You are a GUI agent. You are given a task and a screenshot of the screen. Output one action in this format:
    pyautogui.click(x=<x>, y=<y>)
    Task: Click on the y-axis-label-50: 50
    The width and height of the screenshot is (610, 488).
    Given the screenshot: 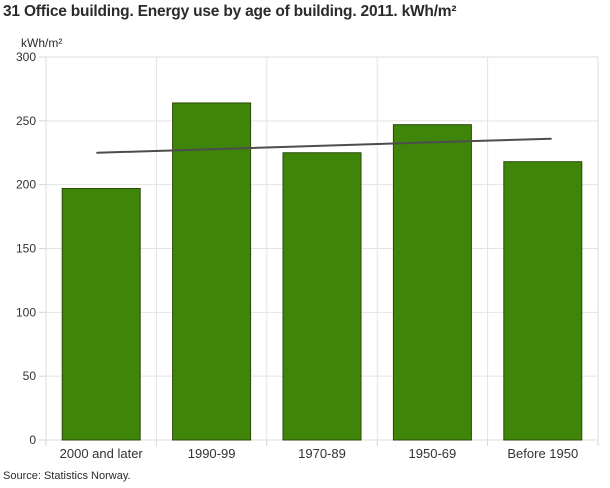 What is the action you would take?
    pyautogui.click(x=30, y=376)
    